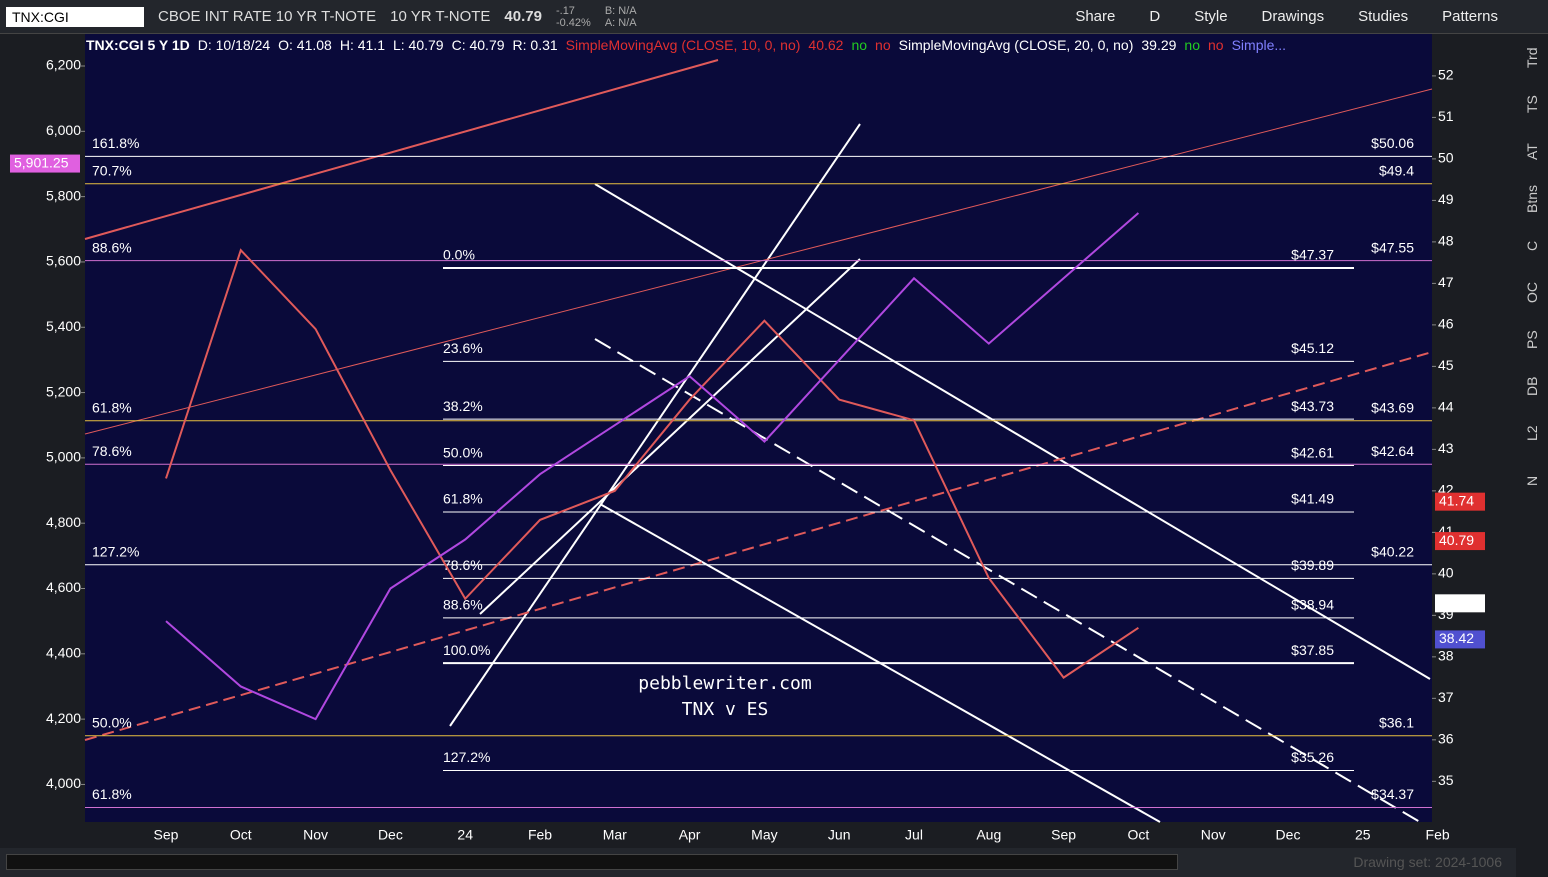 This screenshot has height=877, width=1548. What do you see at coordinates (1213, 835) in the screenshot?
I see `x-tick-label: Nov` at bounding box center [1213, 835].